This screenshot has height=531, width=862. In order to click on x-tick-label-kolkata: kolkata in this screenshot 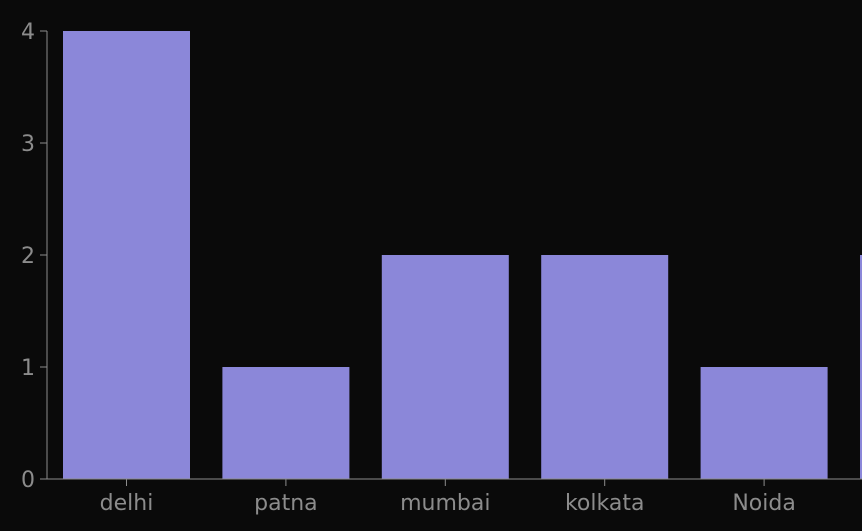, I will do `click(604, 503)`.